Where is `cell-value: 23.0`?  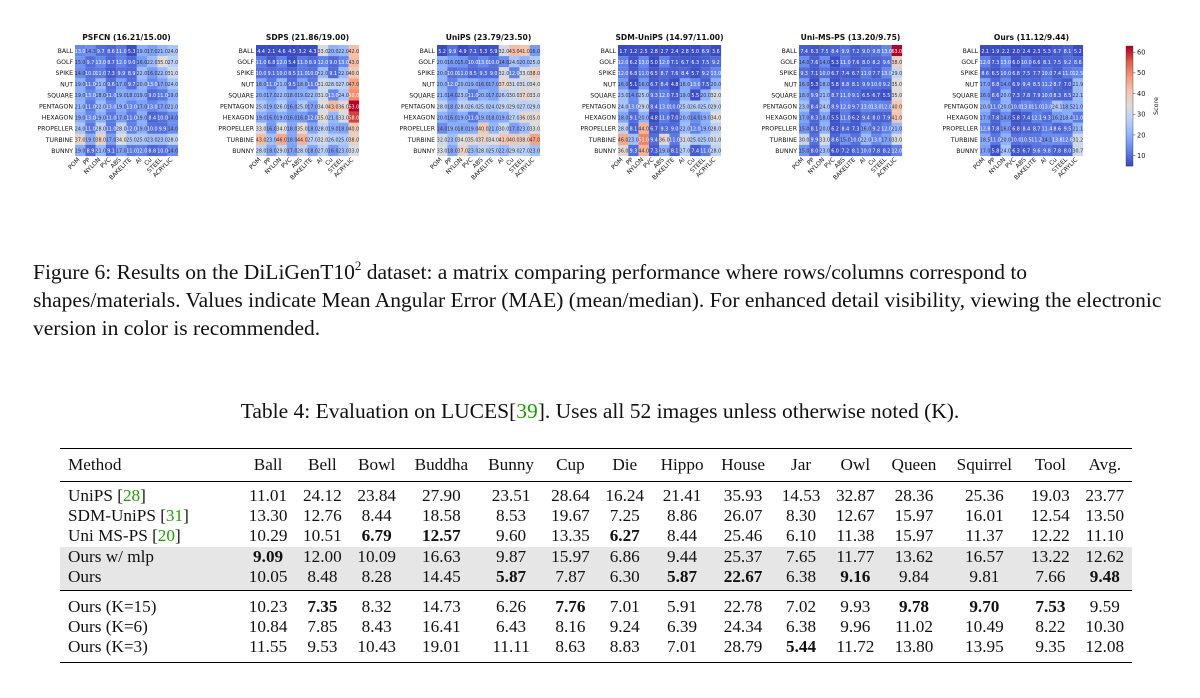
cell-value: 23.0 is located at coordinates (535, 152).